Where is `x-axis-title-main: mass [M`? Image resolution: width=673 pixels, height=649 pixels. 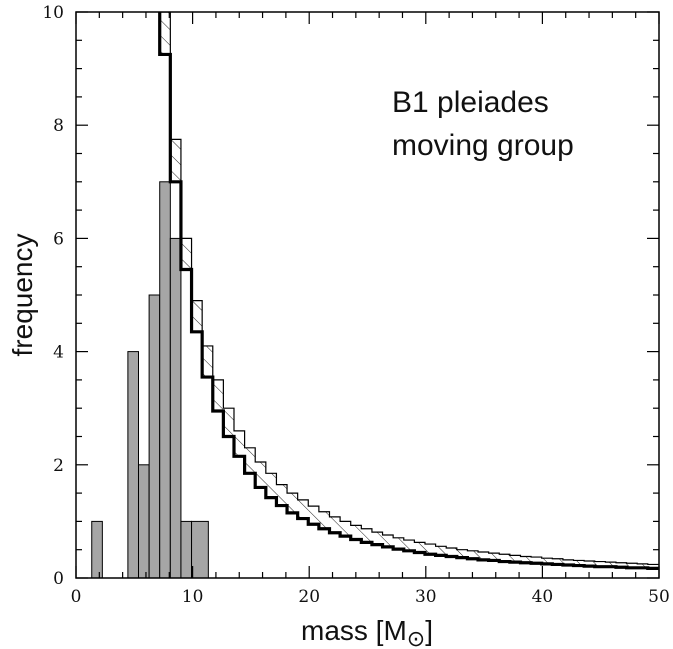 x-axis-title-main: mass [M is located at coordinates (354, 630).